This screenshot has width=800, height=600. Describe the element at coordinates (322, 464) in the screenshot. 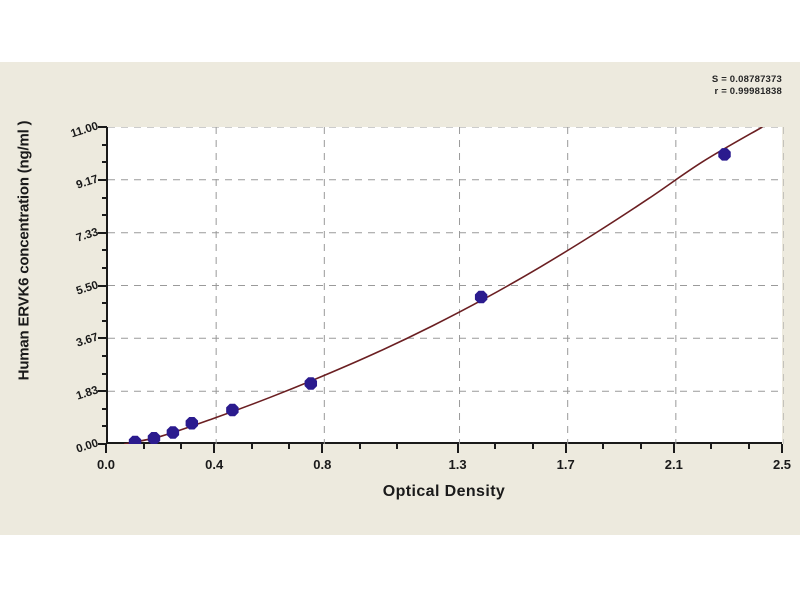

I see `x-axis-tick-label: 0.8` at that location.